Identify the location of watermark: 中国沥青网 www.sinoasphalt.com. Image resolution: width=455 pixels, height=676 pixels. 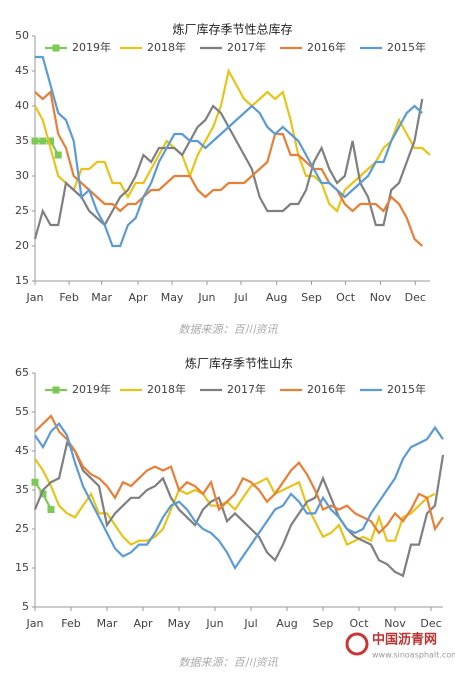
(400, 646).